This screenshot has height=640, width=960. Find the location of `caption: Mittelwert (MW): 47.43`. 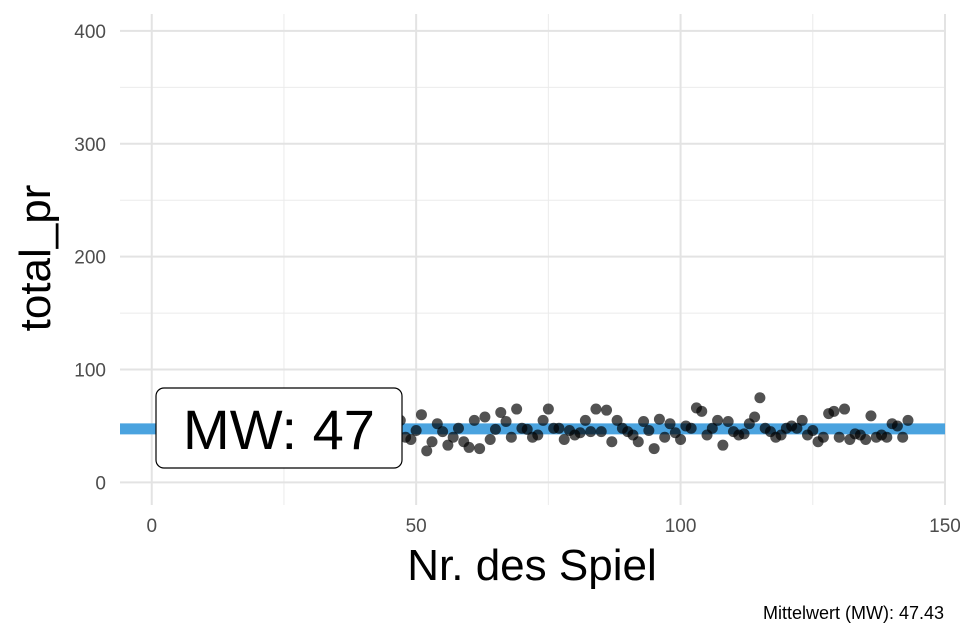

caption: Mittelwert (MW): 47.43 is located at coordinates (853, 613).